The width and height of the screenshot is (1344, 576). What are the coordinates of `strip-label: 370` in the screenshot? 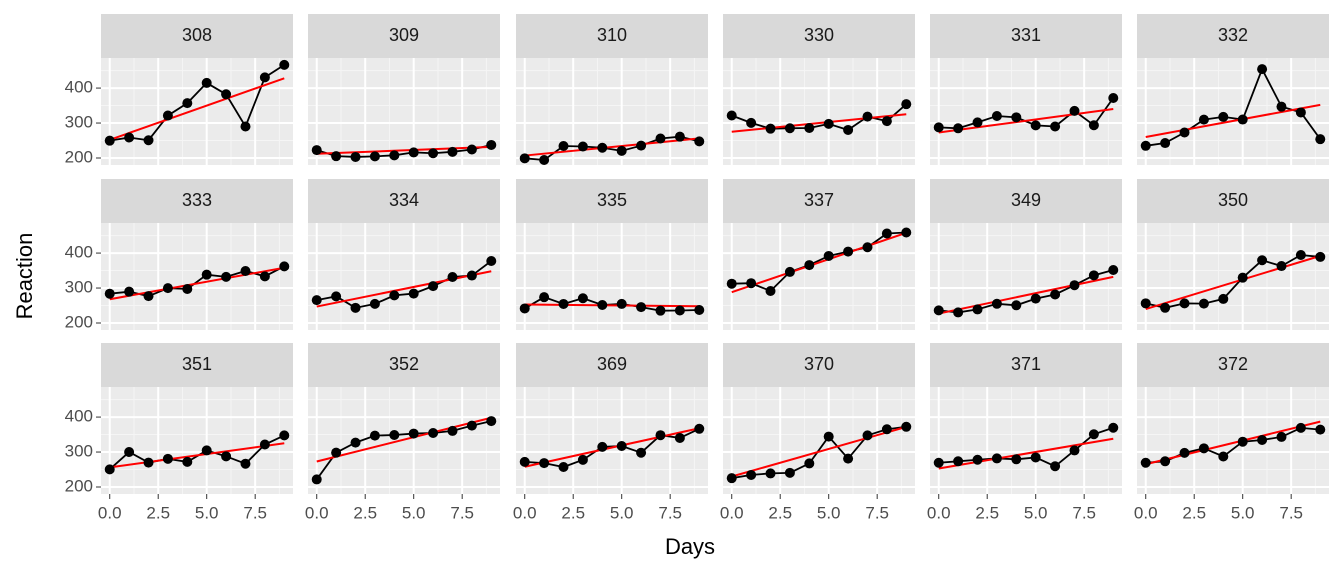 It's located at (819, 364).